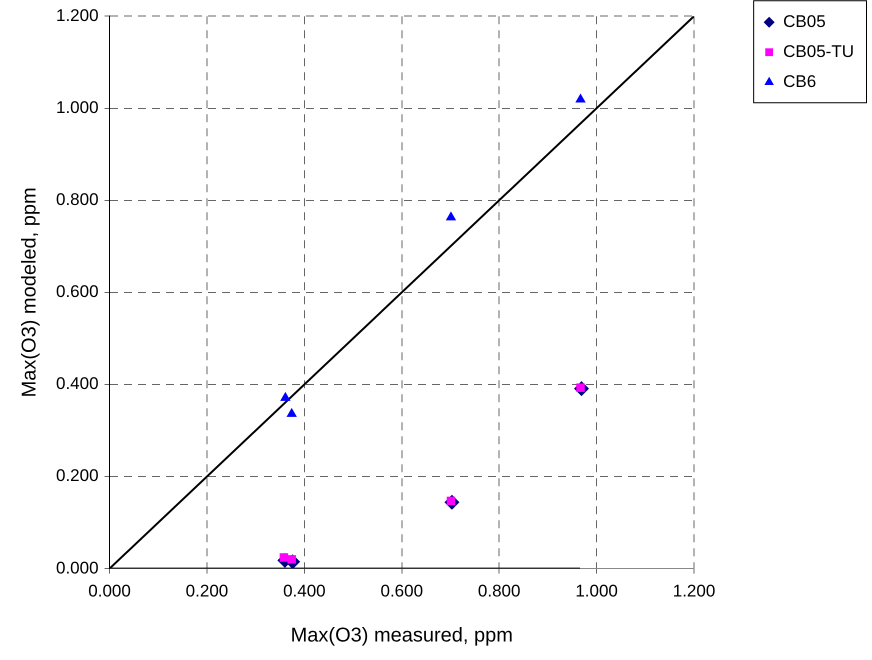  What do you see at coordinates (77, 107) in the screenshot?
I see `y-tick-label: 1.000` at bounding box center [77, 107].